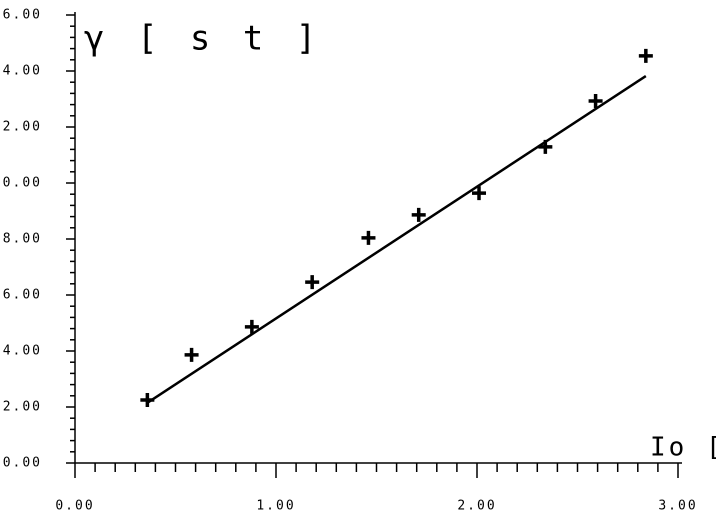 The image size is (716, 519). Describe the element at coordinates (203, 39) in the screenshot. I see `y-axis-label: γ [ s t ]` at that location.